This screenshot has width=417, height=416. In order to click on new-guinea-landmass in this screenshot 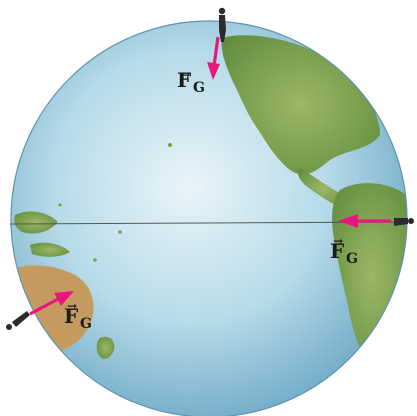, I will do `click(50, 249)`.